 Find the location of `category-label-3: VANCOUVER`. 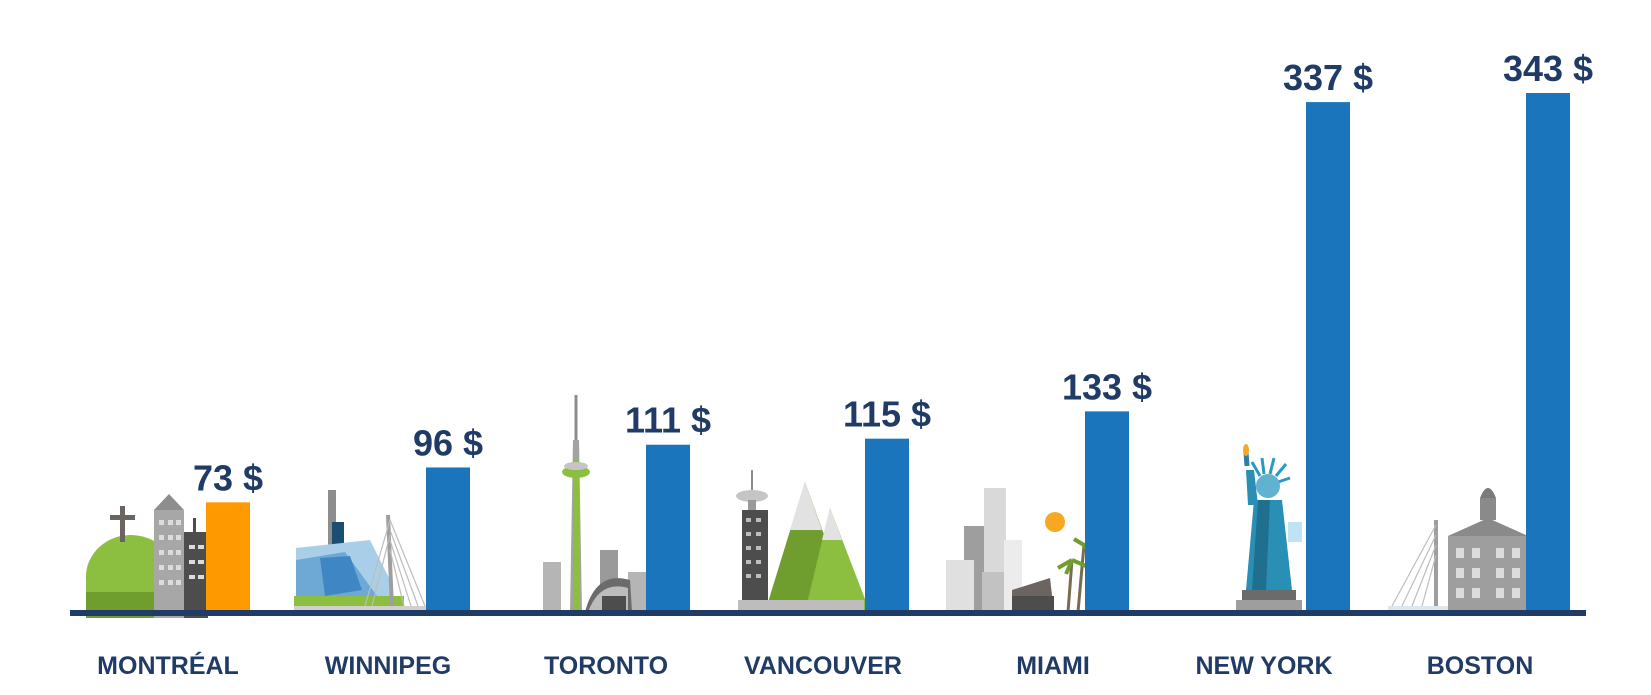

category-label-3: VANCOUVER is located at coordinates (823, 666).